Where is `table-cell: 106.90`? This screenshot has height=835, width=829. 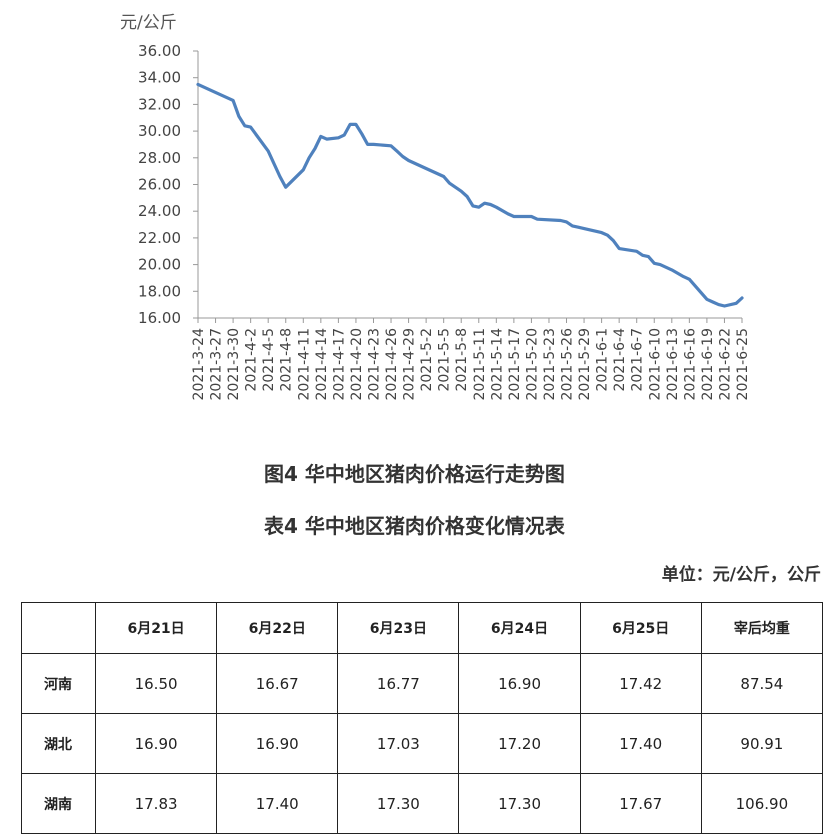 table-cell: 106.90 is located at coordinates (762, 803).